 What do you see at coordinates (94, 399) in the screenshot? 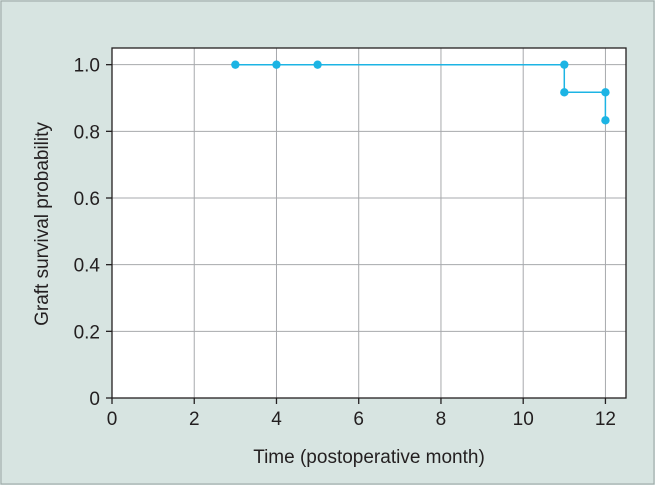
I see `y-tick-label: 0` at bounding box center [94, 399].